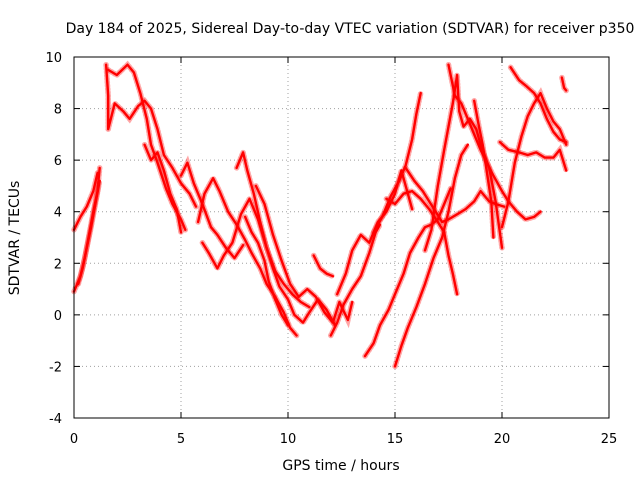 The width and height of the screenshot is (640, 480). I want to click on y-tick-label: 4, so click(58, 213).